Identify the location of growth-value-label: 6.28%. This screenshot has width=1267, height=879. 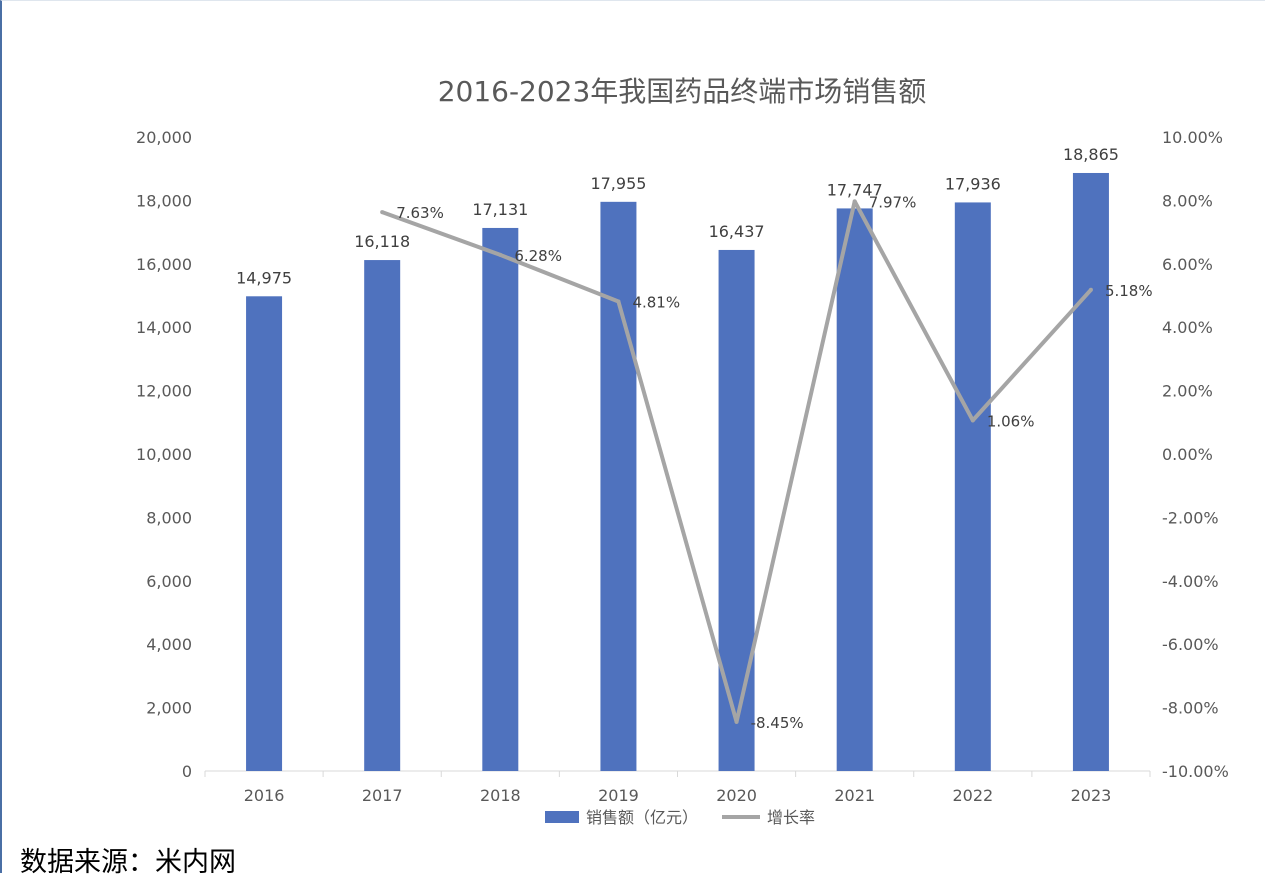
(538, 256).